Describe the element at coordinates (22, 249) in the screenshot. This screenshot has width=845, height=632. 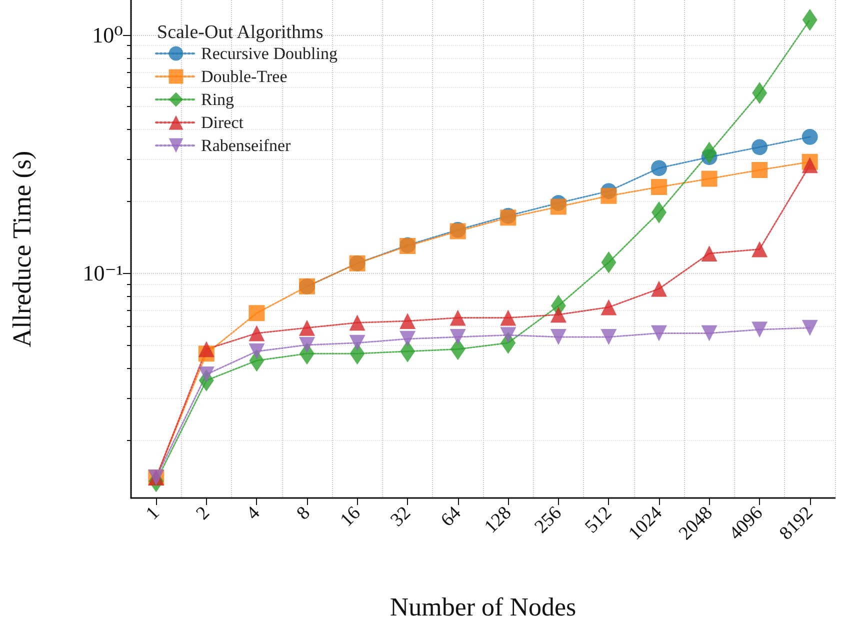
I see `y-axis-title: Allreduce Time (s)` at that location.